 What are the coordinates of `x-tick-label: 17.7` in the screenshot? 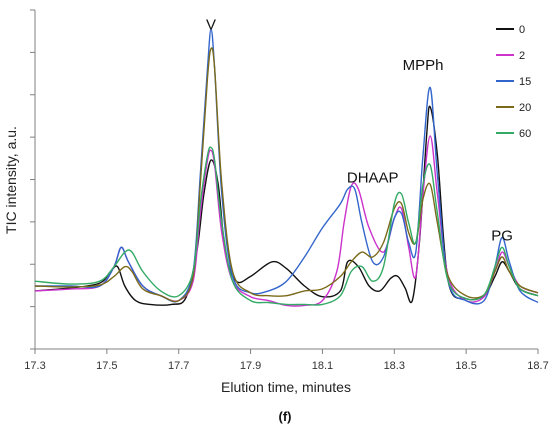 It's located at (178, 366).